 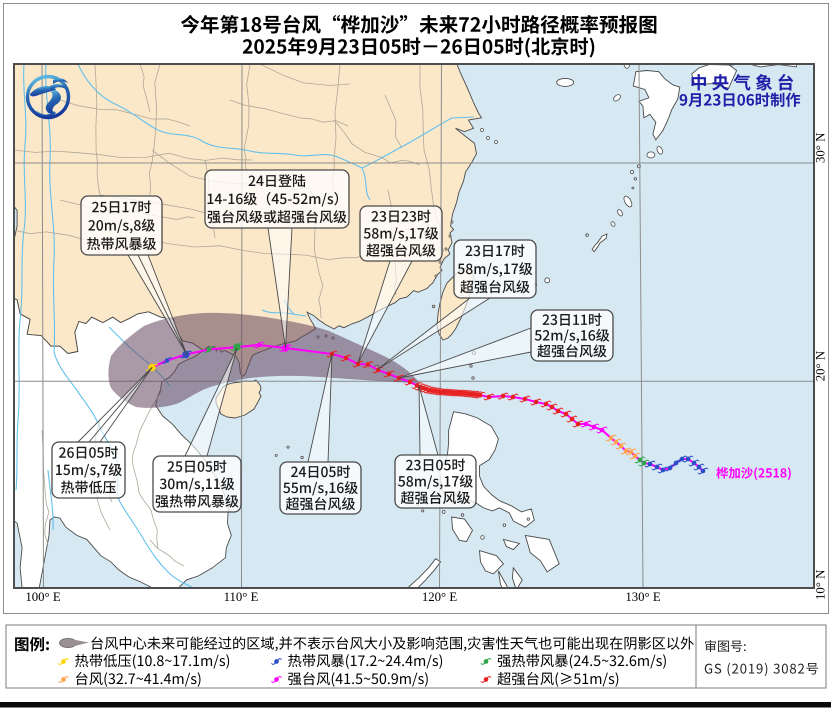 What do you see at coordinates (43, 597) in the screenshot?
I see `svg-text: 100° E` at bounding box center [43, 597].